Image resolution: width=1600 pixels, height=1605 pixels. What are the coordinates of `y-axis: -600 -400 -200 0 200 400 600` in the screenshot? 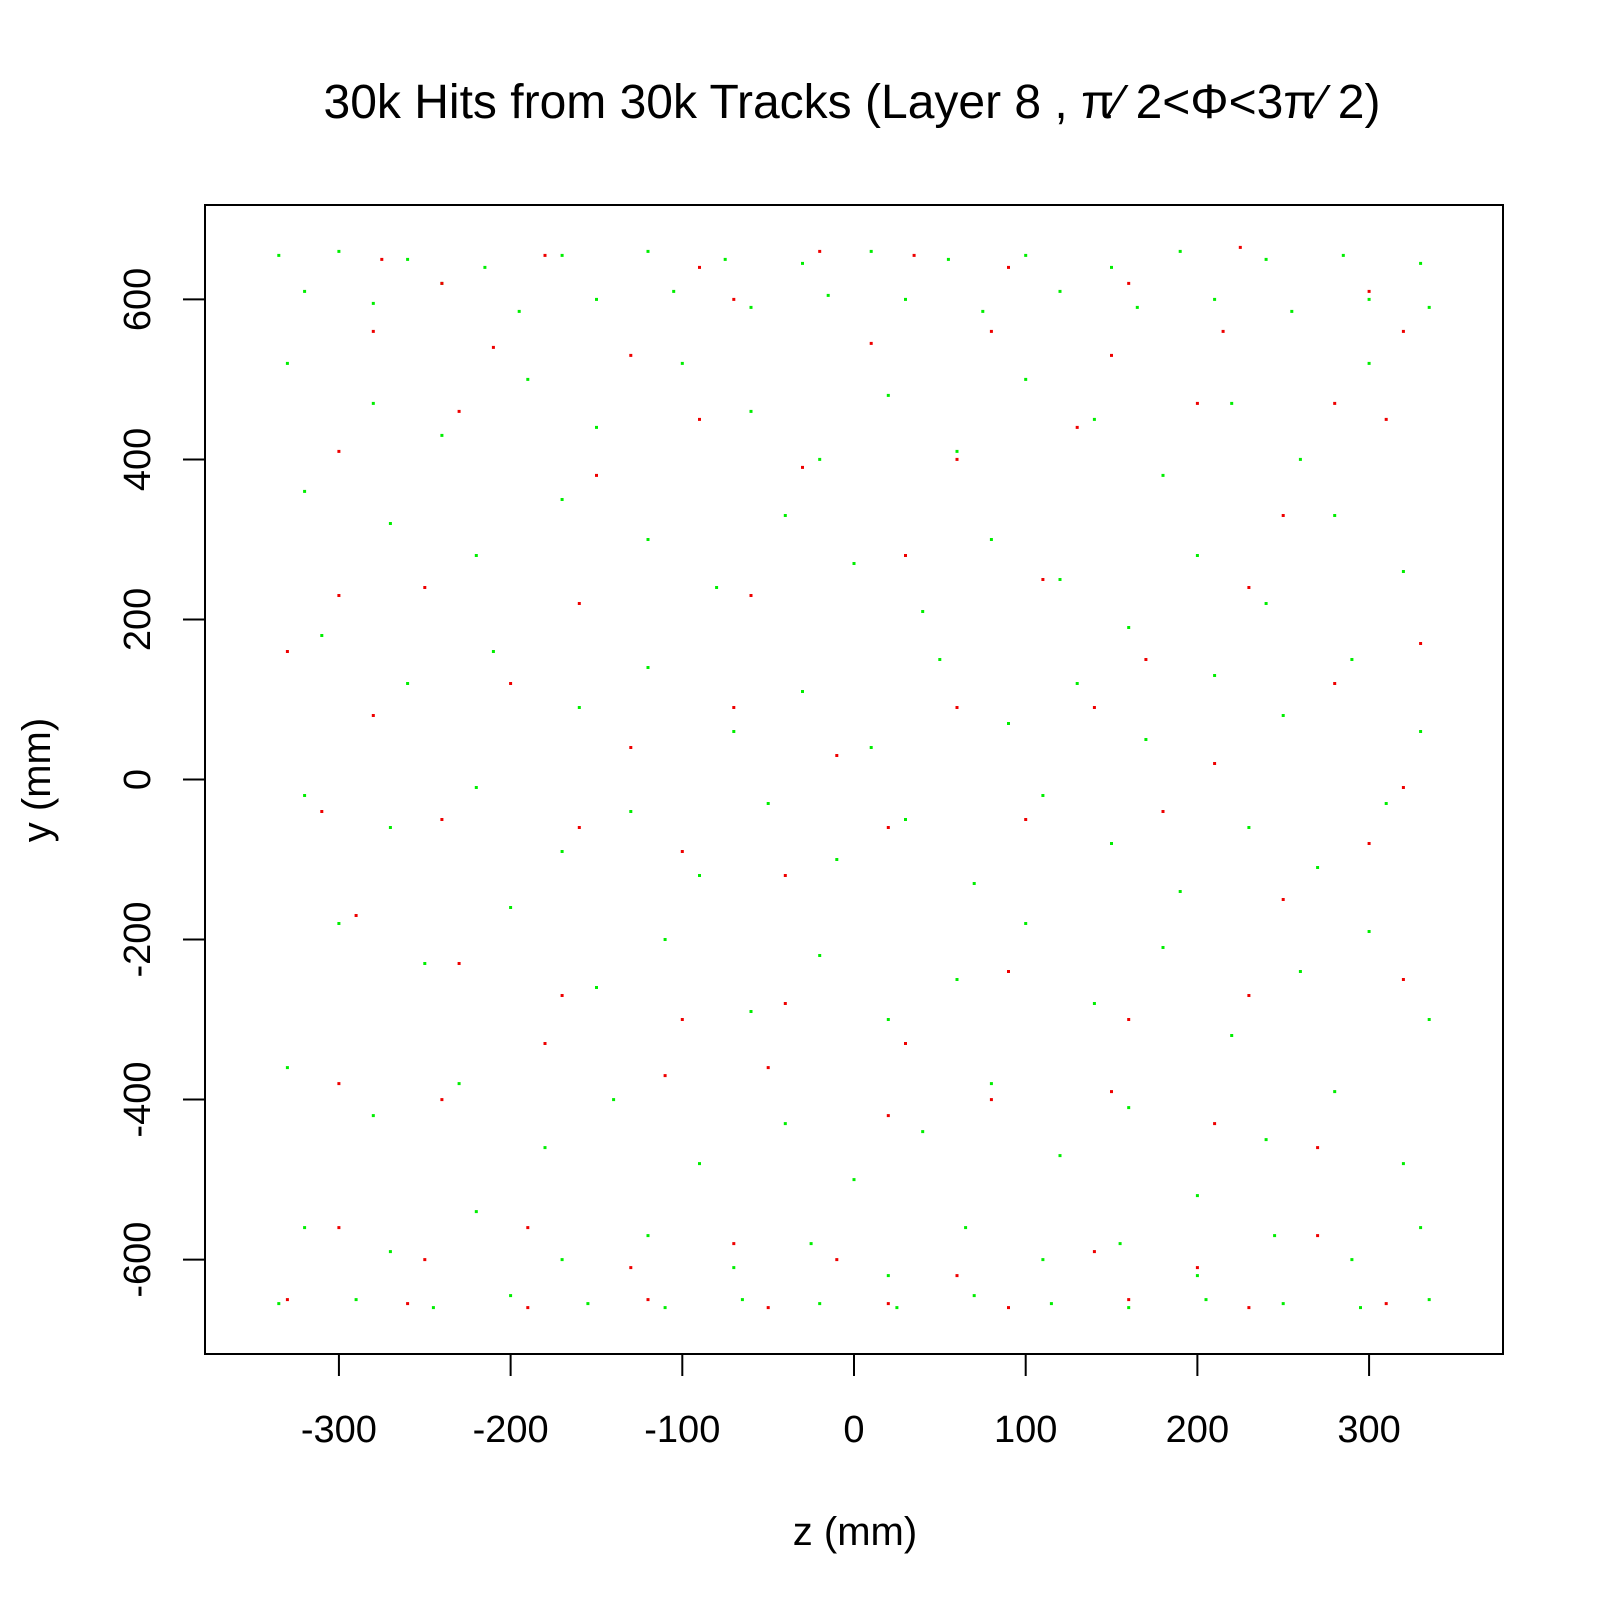 It's located at (161, 783).